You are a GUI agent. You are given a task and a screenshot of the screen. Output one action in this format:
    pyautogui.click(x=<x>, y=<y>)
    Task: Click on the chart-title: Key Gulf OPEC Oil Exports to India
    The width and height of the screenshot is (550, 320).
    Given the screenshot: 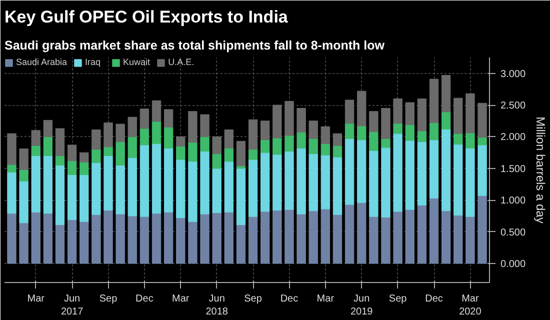 What is the action you would take?
    pyautogui.click(x=146, y=17)
    